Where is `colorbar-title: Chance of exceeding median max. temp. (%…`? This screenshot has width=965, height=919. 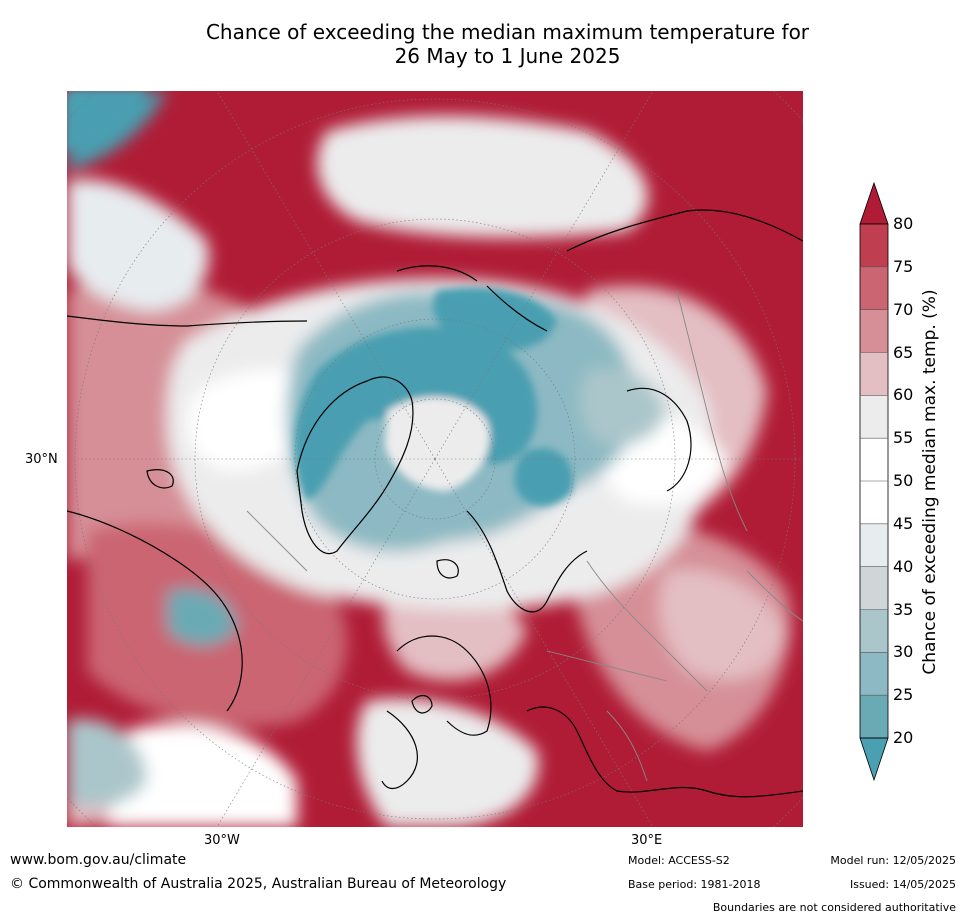
colorbar-title: Chance of exceeding median max. temp. (%… is located at coordinates (930, 482).